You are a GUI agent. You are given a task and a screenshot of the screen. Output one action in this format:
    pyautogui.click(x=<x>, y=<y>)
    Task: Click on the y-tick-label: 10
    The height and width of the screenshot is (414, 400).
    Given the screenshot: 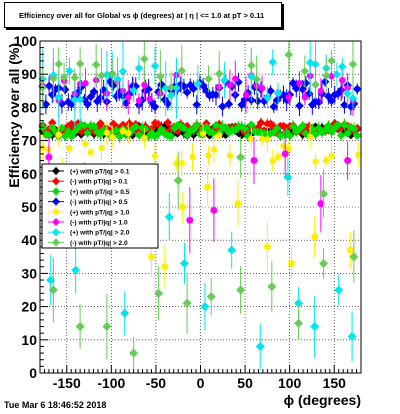 What is the action you would take?
    pyautogui.click(x=29, y=340)
    